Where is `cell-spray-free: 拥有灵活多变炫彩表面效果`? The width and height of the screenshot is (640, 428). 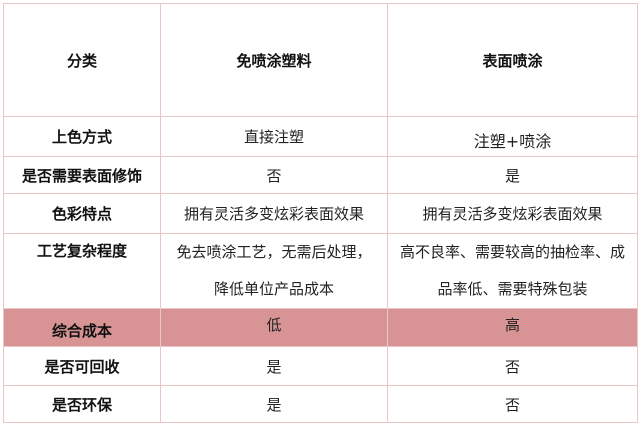
cell-spray-free: 拥有灵活多变炫彩表面效果 is located at coordinates (274, 213).